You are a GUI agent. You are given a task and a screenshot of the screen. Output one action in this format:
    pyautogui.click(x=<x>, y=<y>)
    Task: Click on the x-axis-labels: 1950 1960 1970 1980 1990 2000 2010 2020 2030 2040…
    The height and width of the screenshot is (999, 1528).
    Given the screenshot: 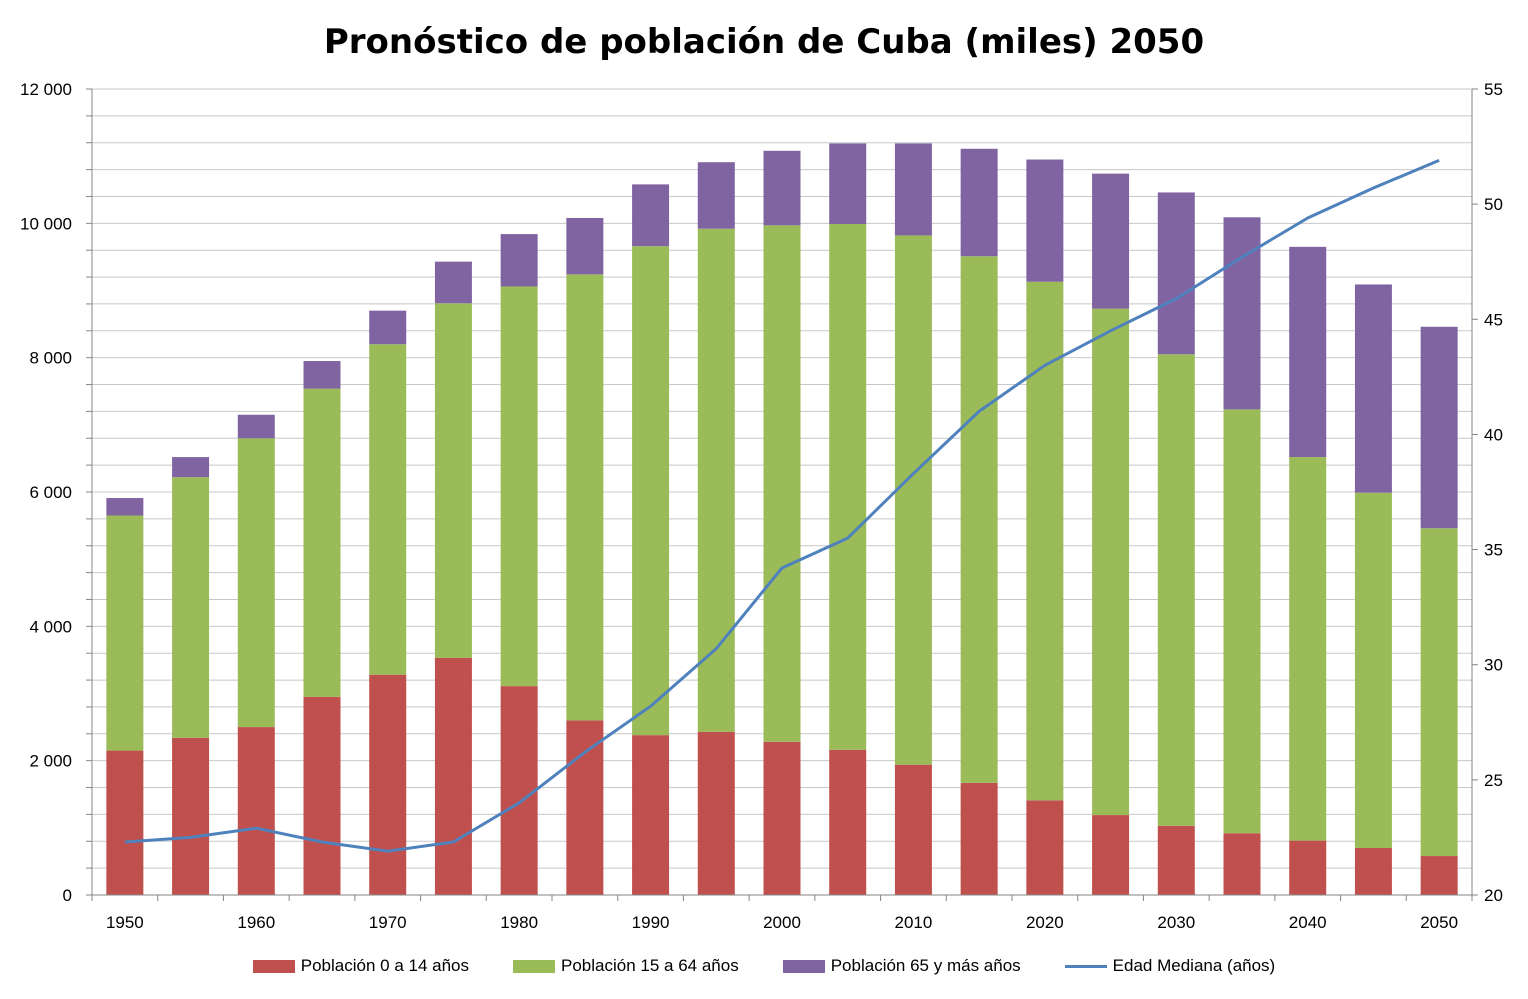 What is the action you would take?
    pyautogui.click(x=782, y=922)
    